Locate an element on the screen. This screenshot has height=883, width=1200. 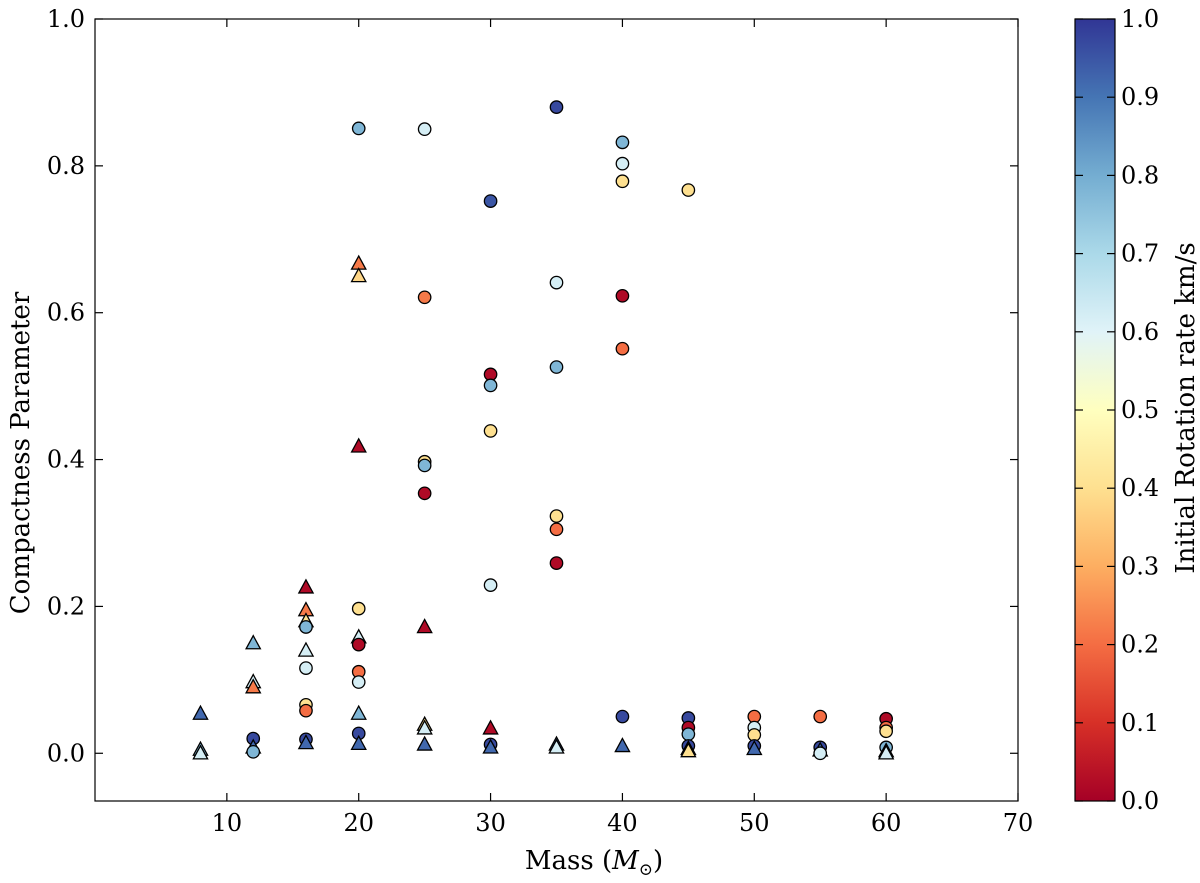
colorbar-tick-label: 0.5 is located at coordinates (1140, 410).